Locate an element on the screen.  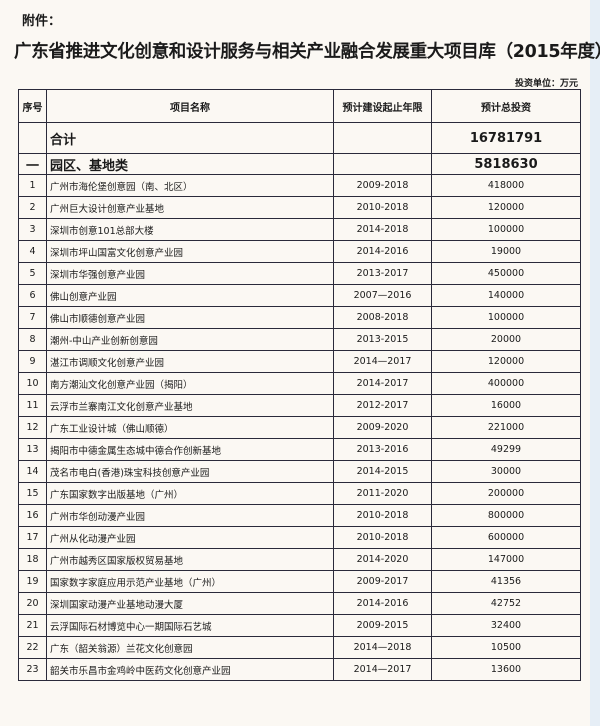
row-name: 揭阳市中德金属生态城中德合作创新基地 is located at coordinates (190, 449).